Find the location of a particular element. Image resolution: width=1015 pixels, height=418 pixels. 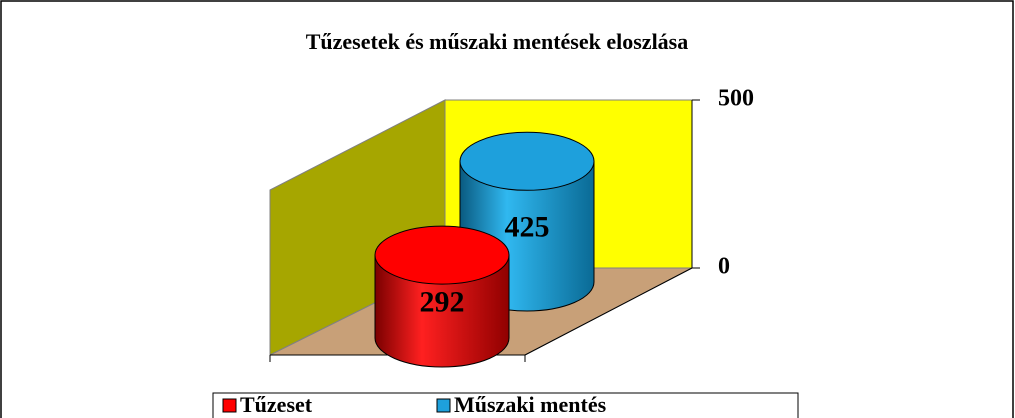

legend-label: Műszaki mentés is located at coordinates (530, 404).